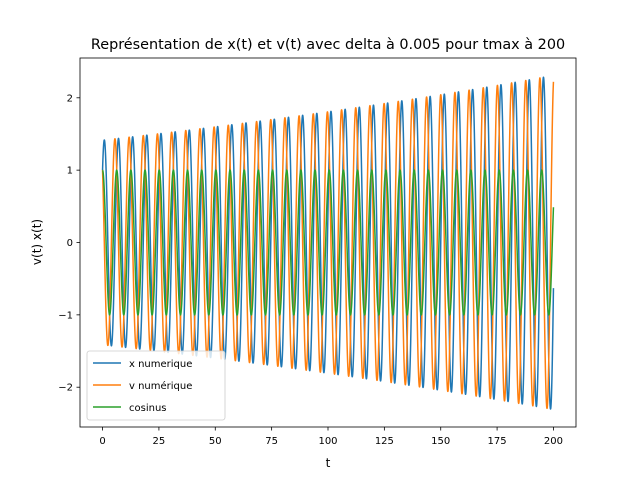 The height and width of the screenshot is (484, 640). I want to click on legend-label: x numerique, so click(160, 364).